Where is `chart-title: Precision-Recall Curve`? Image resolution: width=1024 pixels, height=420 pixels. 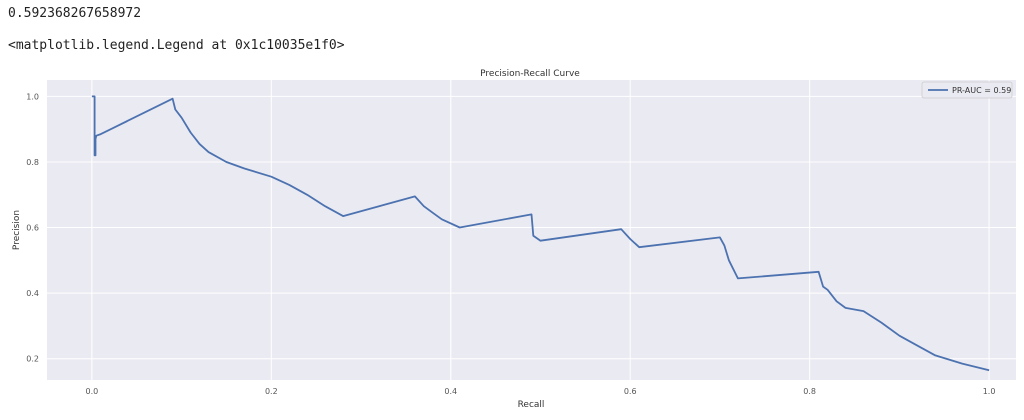 chart-title: Precision-Recall Curve is located at coordinates (530, 74).